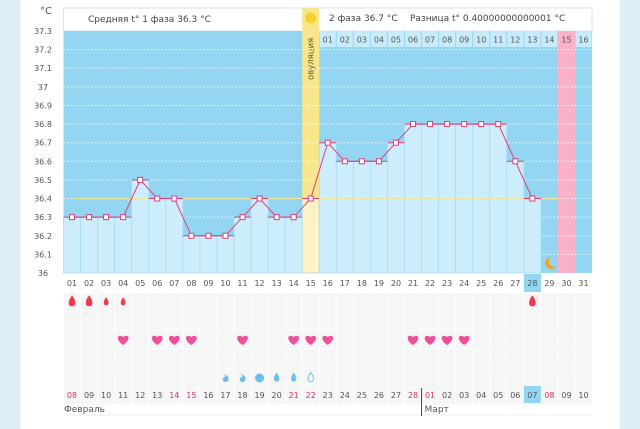 The image size is (640, 429). Describe the element at coordinates (311, 283) in the screenshot. I see `cycle-day-label: 15` at that location.